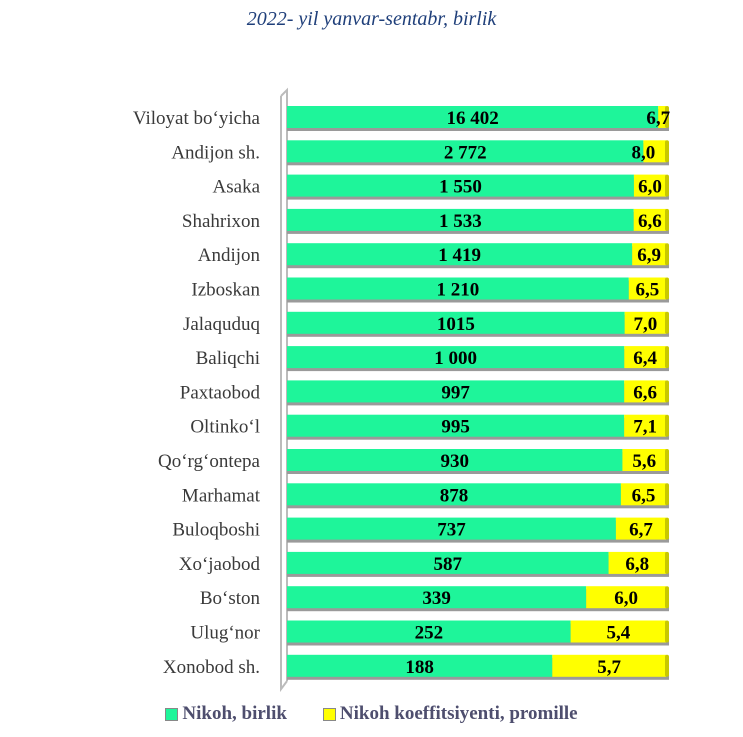 The image size is (743, 737). Describe the element at coordinates (329, 714) in the screenshot. I see `legend-swatch-yellow` at that location.